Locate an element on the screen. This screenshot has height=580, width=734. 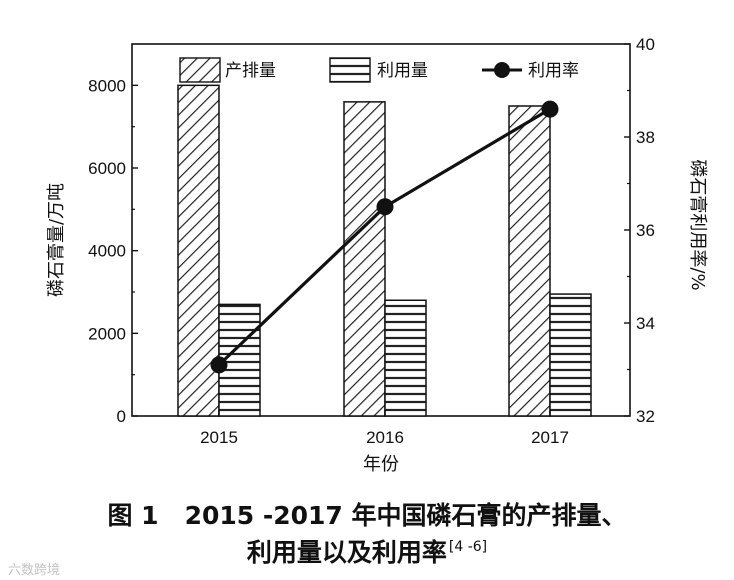
legend-label-utilization: 利用量 is located at coordinates (402, 71).